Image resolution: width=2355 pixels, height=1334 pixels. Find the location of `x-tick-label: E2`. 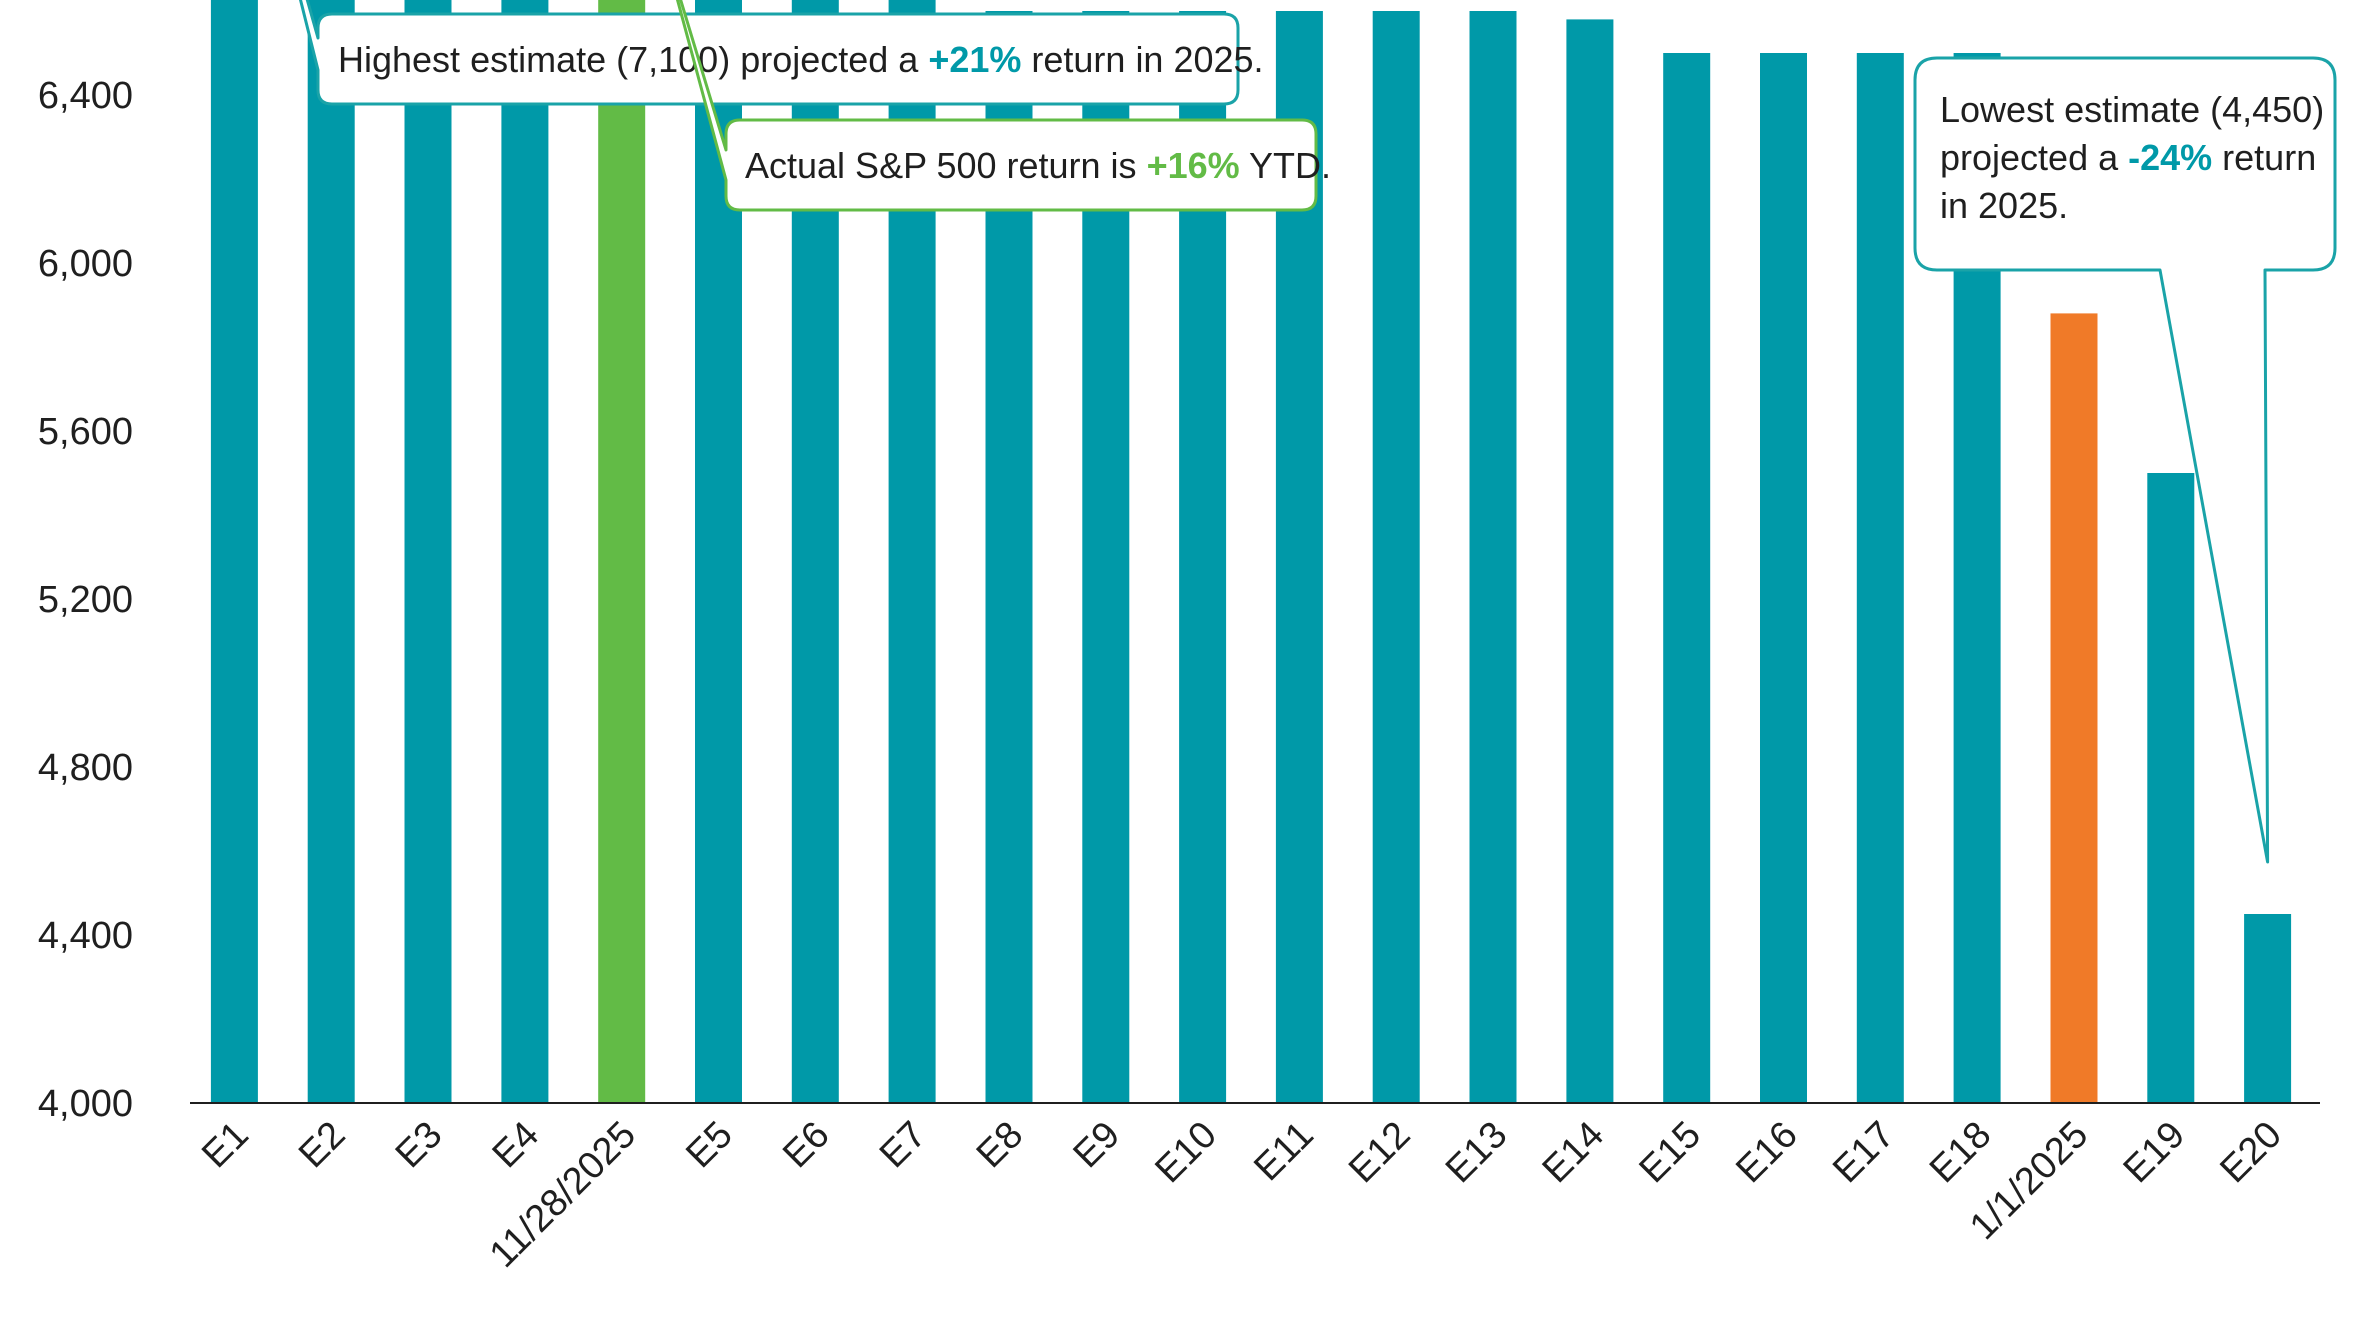

x-tick-label: E2 is located at coordinates (322, 1145).